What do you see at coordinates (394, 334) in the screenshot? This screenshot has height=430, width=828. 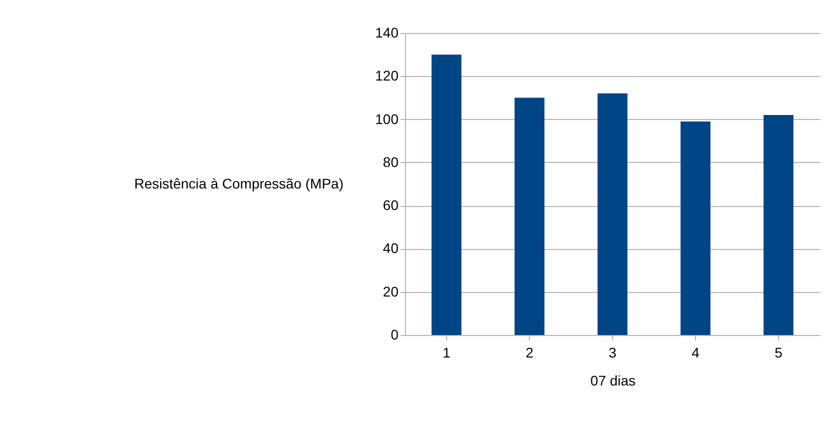 I see `y-tick-label: 0` at bounding box center [394, 334].